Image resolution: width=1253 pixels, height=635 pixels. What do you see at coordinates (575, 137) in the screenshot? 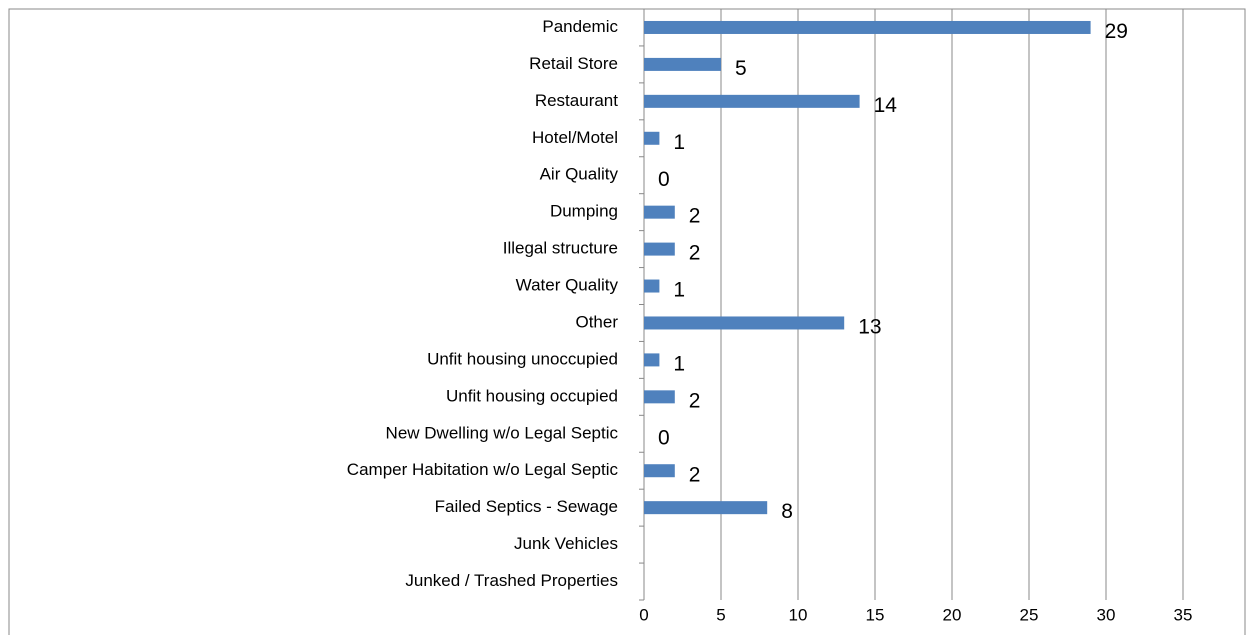
I see `y-tick-label: Hotel/Motel` at bounding box center [575, 137].